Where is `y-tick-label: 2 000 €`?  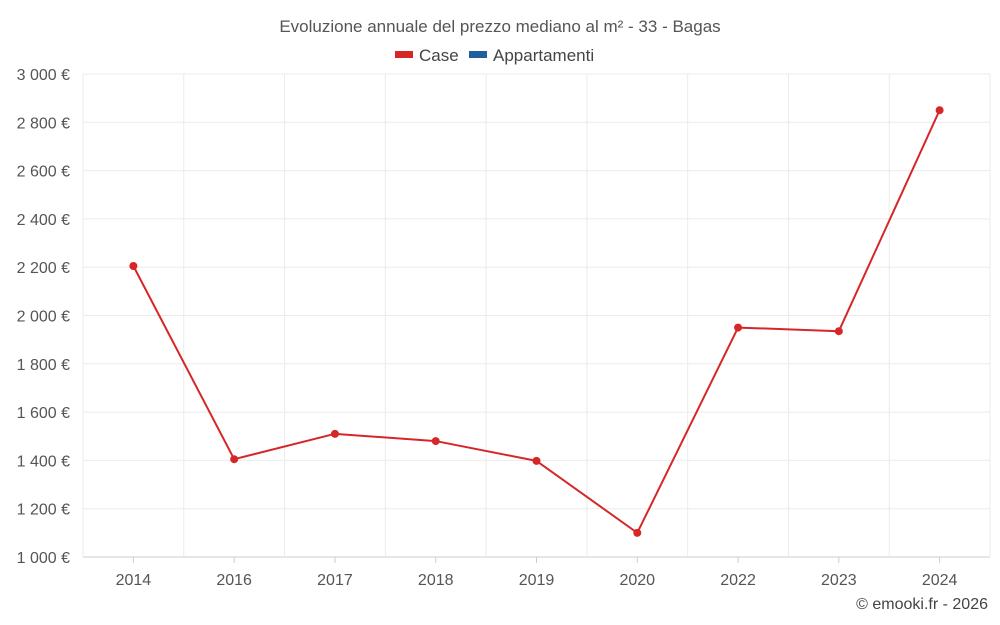
y-tick-label: 2 000 € is located at coordinates (43, 317).